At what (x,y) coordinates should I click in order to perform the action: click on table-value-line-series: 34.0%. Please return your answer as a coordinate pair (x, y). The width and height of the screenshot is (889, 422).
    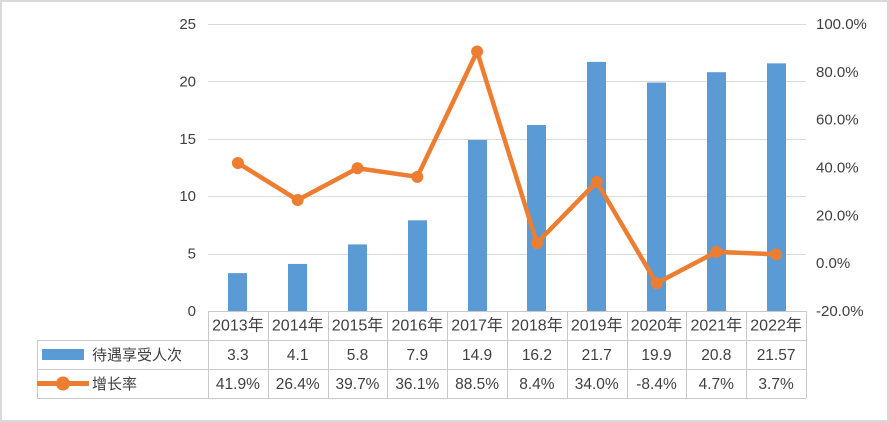
    Looking at the image, I should click on (597, 384).